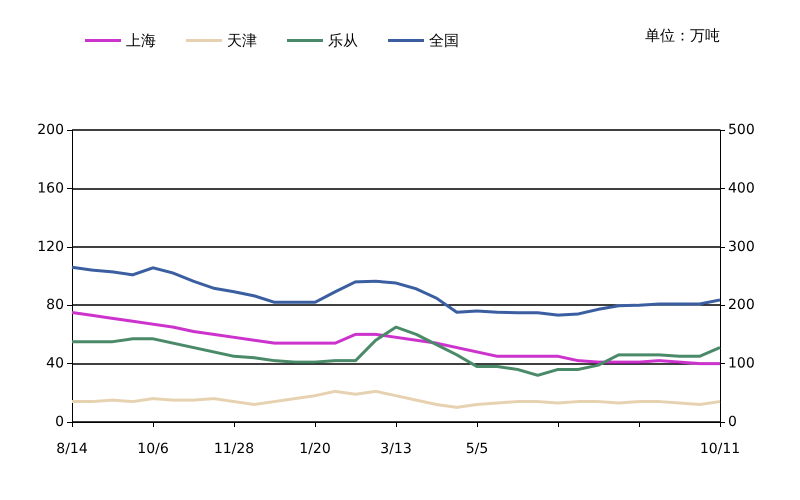 This screenshot has width=800, height=500. What do you see at coordinates (50, 130) in the screenshot?
I see `y-tick-label: 200` at bounding box center [50, 130].